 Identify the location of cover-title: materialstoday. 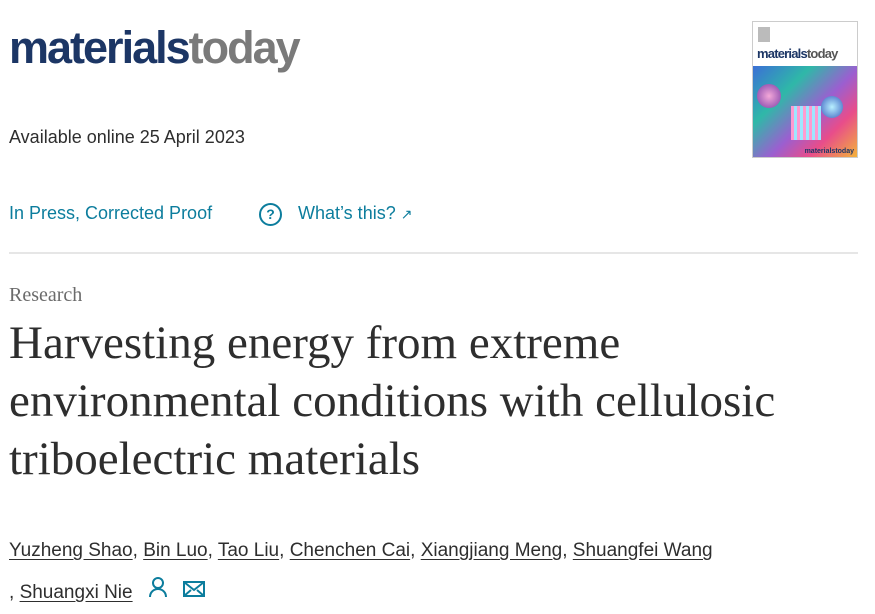
(797, 53).